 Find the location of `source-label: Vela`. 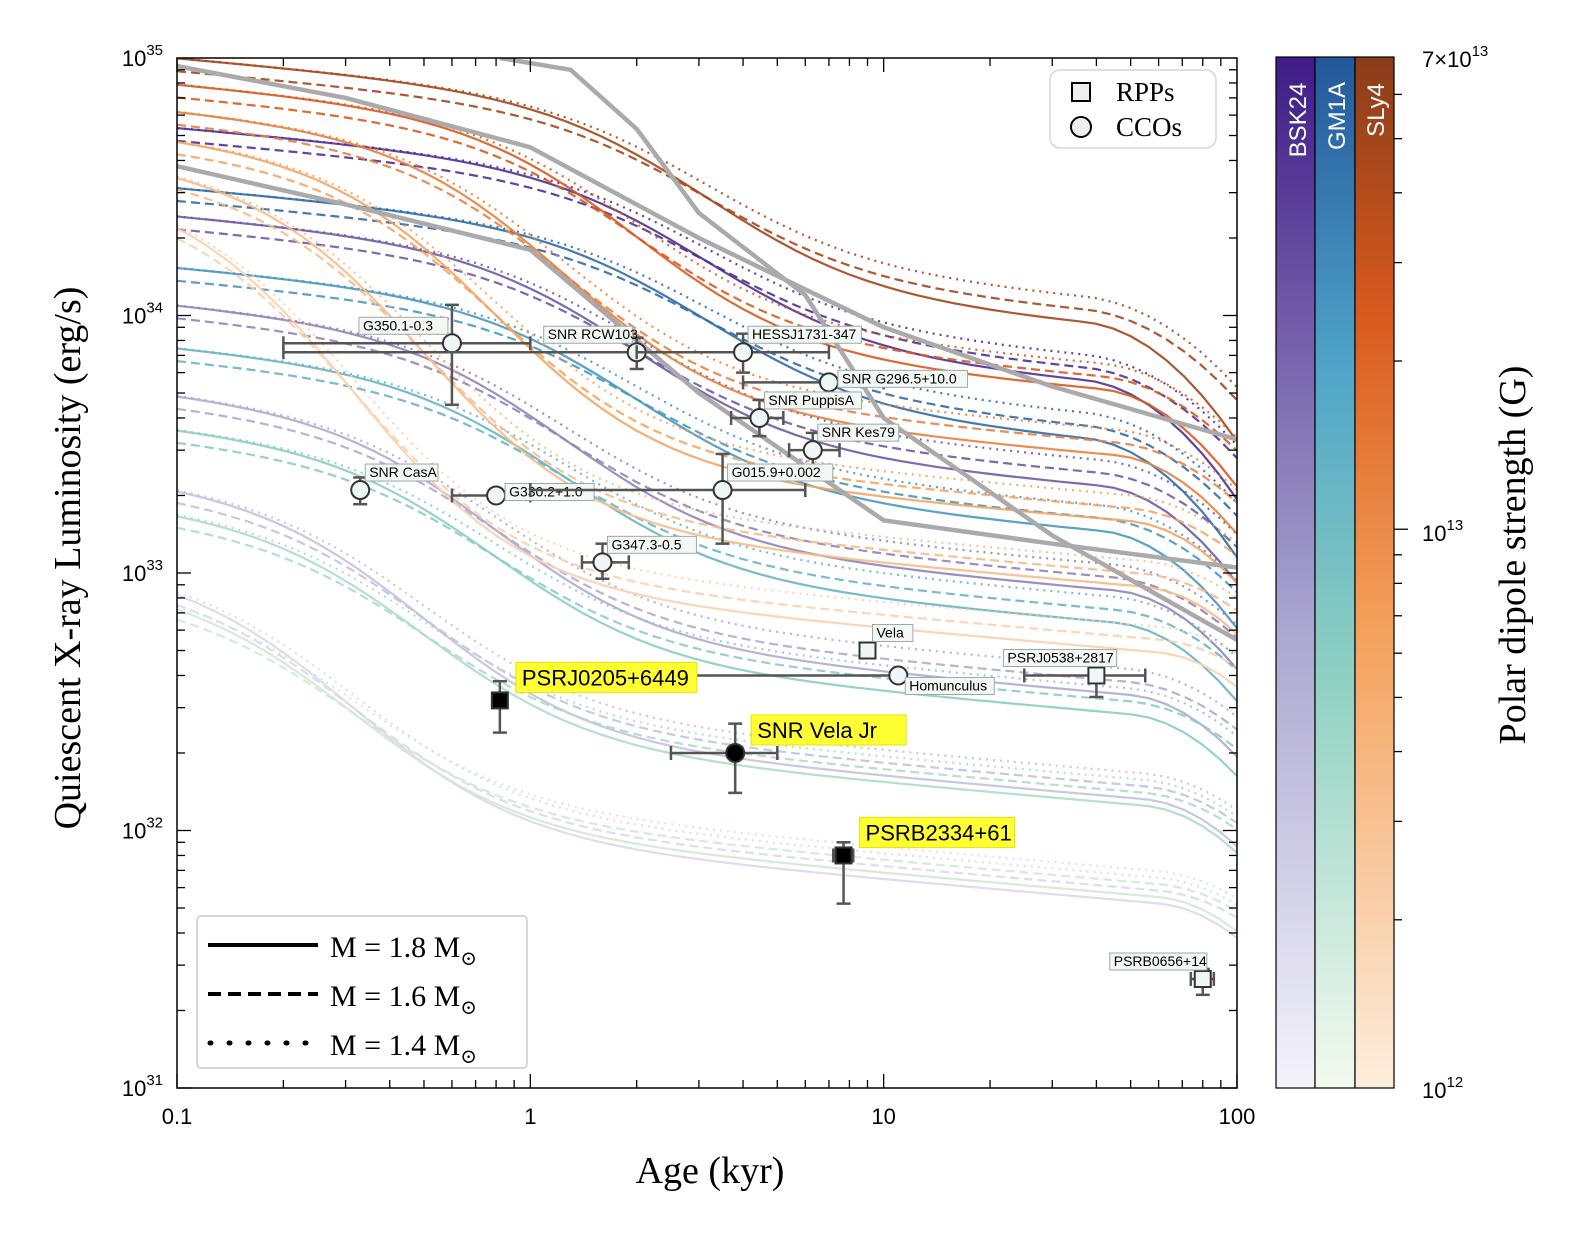

source-label: Vela is located at coordinates (889, 633).